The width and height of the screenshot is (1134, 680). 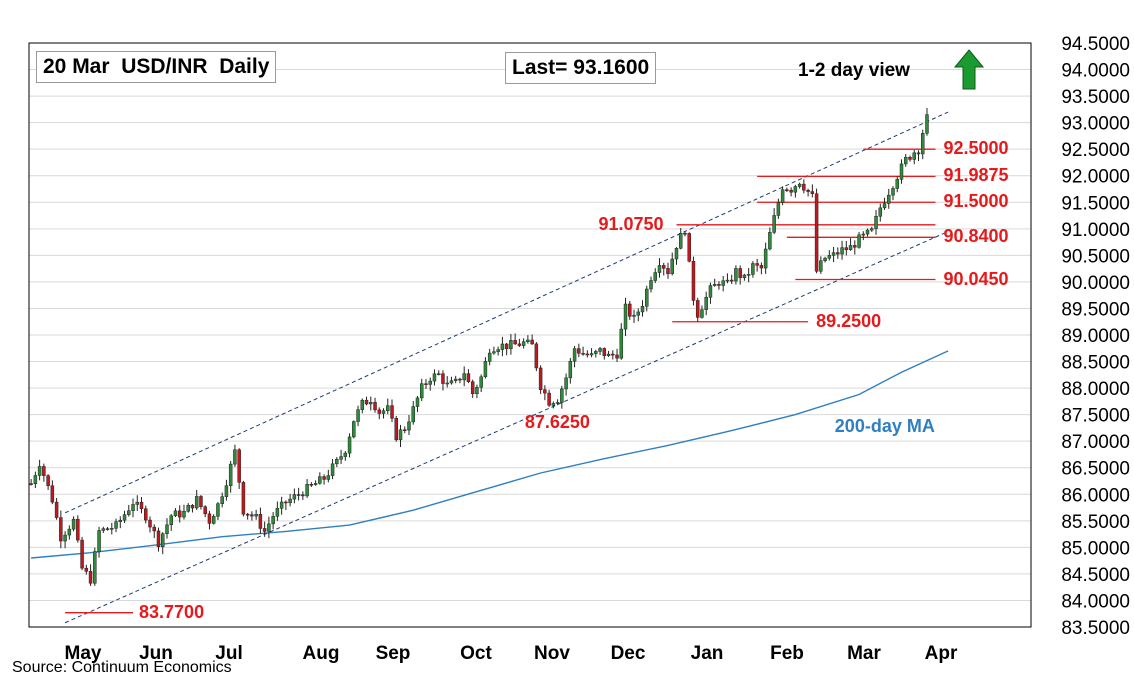 What do you see at coordinates (511, 653) in the screenshot?
I see `x-axis: May Jun Jul Aug Sep Oct Nov Dec Jan Feb Mar Apr` at bounding box center [511, 653].